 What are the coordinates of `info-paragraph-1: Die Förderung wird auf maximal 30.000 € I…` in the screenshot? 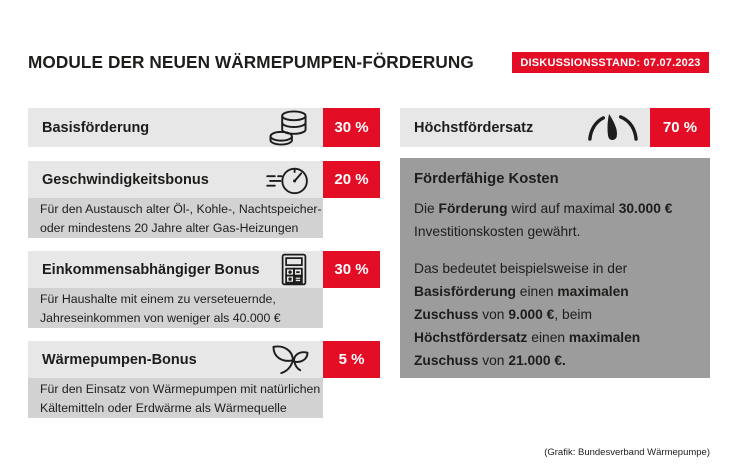 It's located at (543, 220).